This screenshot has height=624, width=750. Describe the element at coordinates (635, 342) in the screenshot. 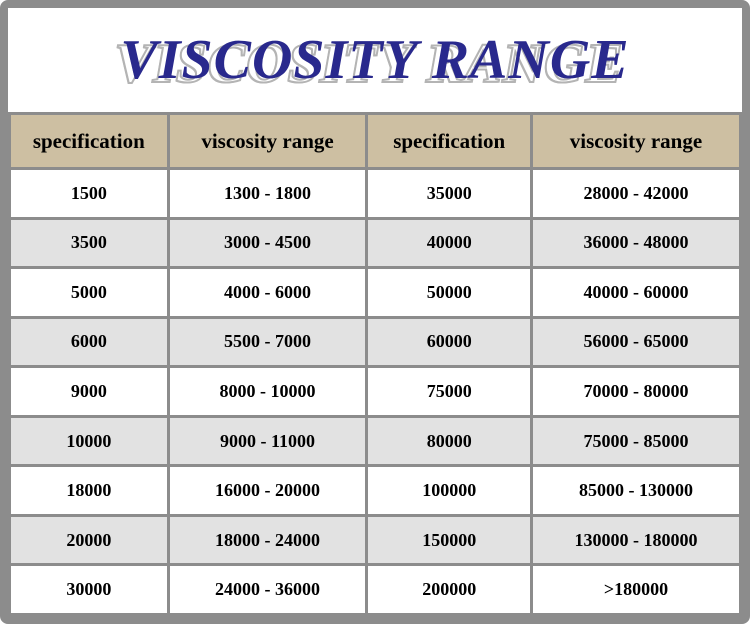

I see `range-cell: 56000 - 65000` at that location.